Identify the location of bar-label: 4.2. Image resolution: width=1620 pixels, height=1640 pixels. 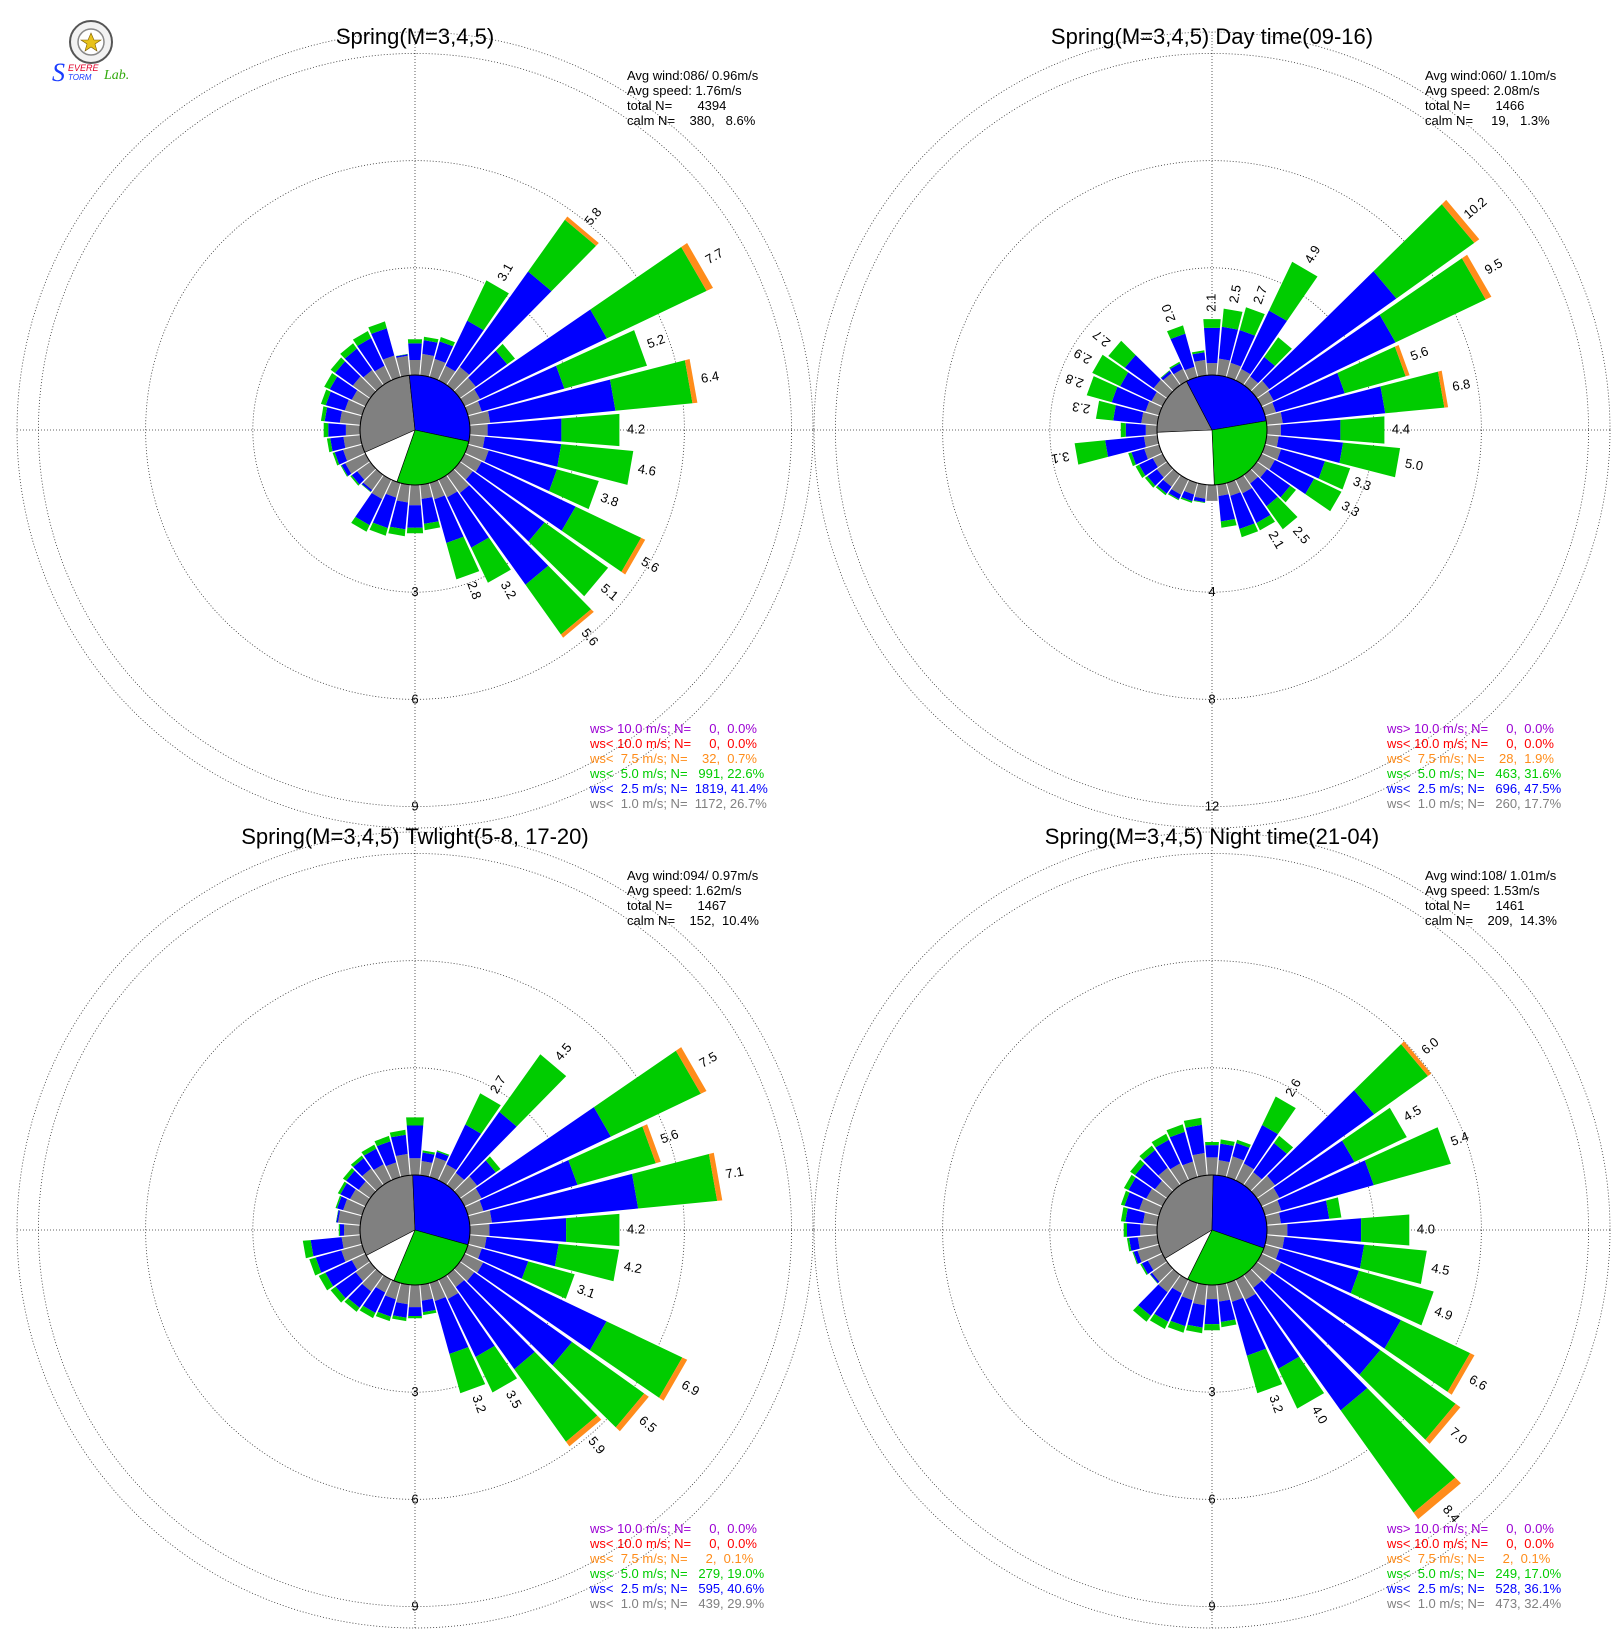
(636, 1228).